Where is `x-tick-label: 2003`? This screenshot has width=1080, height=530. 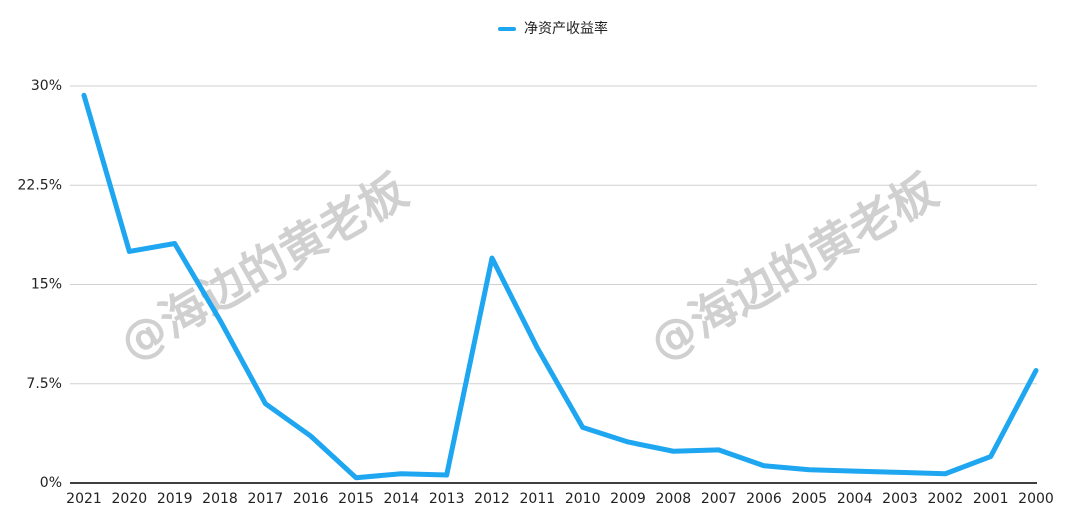
x-tick-label: 2003 is located at coordinates (900, 499).